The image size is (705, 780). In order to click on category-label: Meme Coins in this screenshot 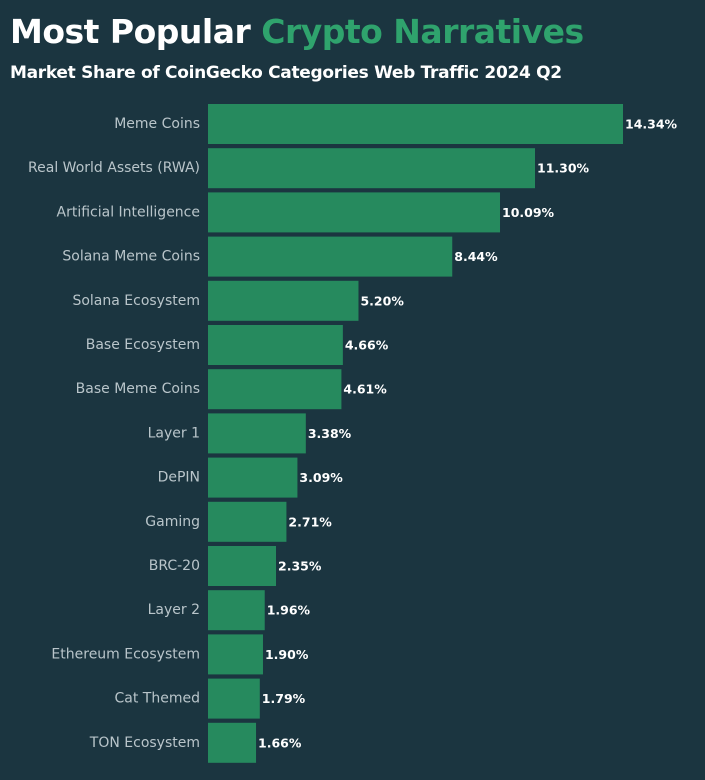, I will do `click(157, 124)`.